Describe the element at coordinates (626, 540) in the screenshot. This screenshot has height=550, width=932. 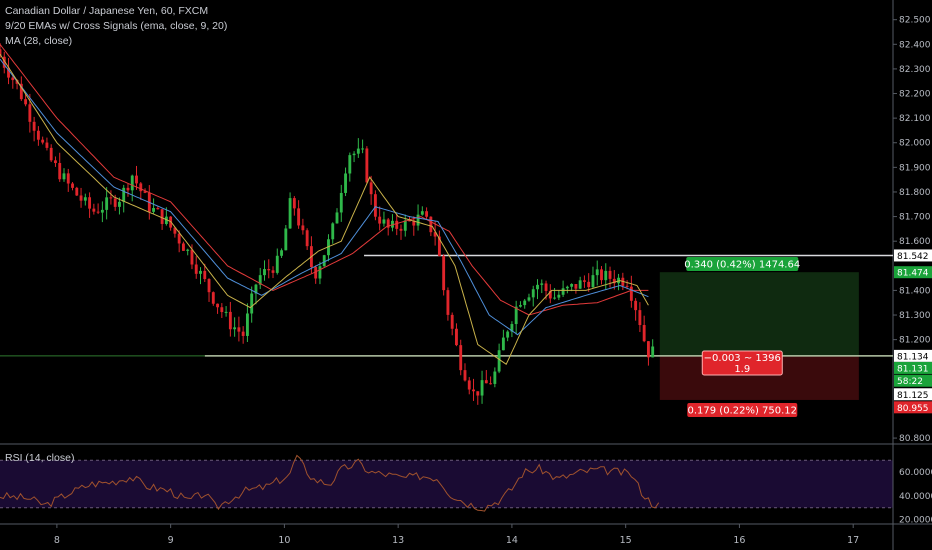
I see `x-tick-label: 15` at that location.